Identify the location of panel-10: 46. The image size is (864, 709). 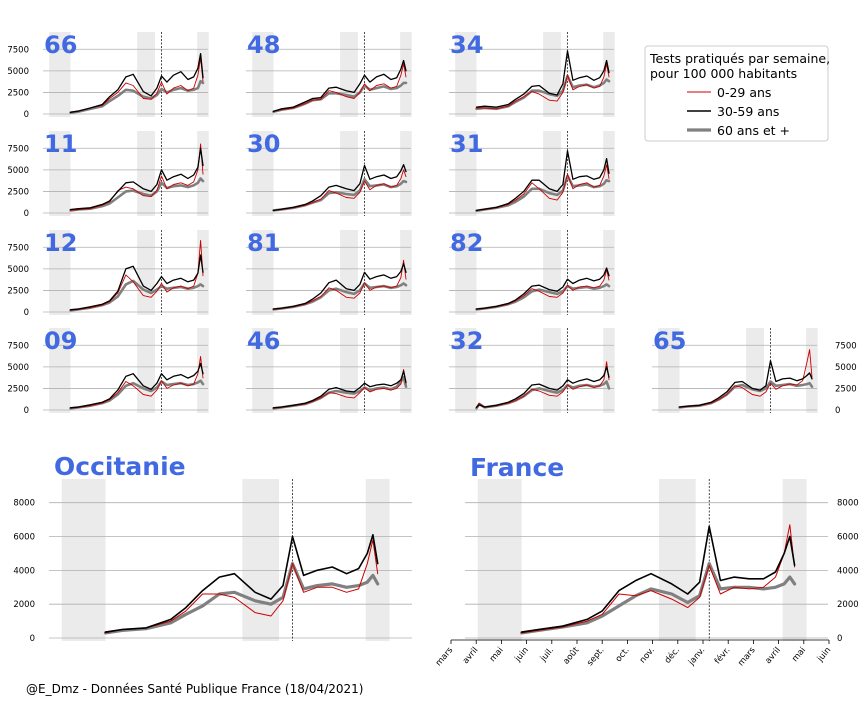
(329, 370).